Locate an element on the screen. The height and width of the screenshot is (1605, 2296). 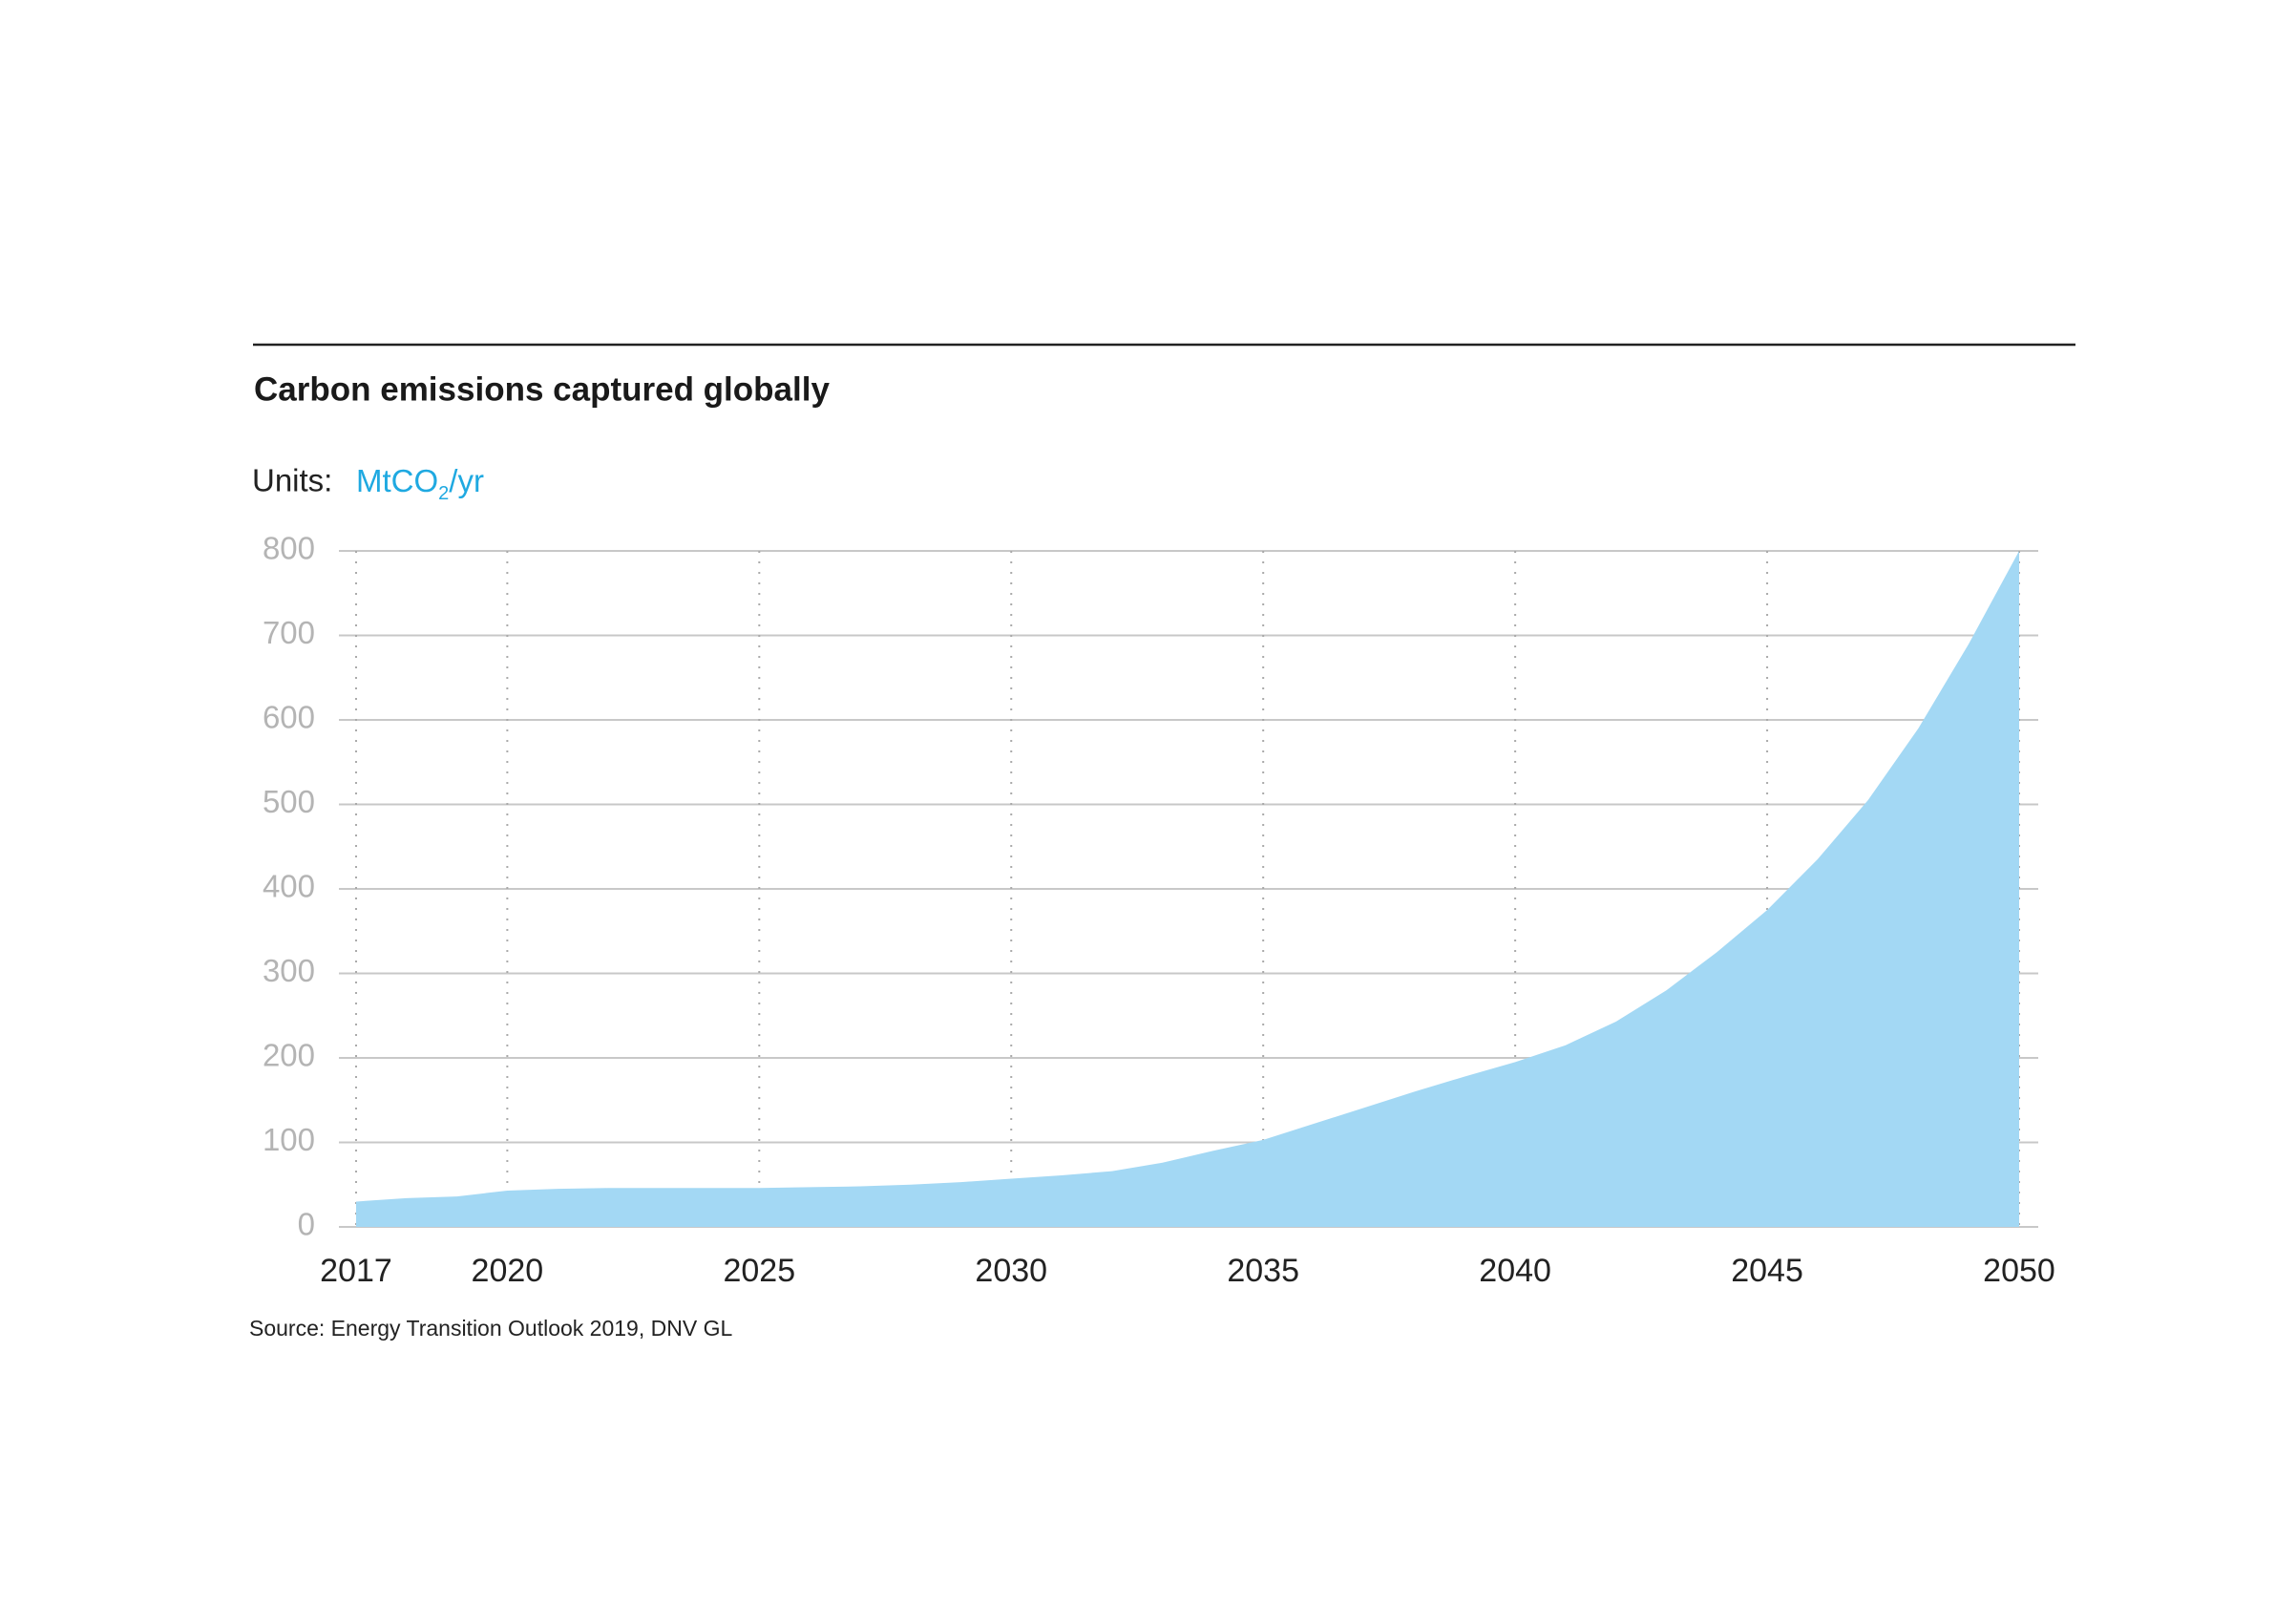
units-label: Units: is located at coordinates (292, 480).